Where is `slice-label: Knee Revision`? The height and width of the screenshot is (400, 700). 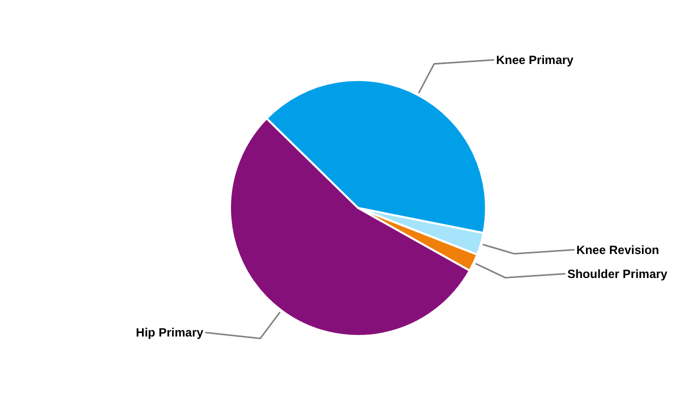
slice-label: Knee Revision is located at coordinates (618, 250).